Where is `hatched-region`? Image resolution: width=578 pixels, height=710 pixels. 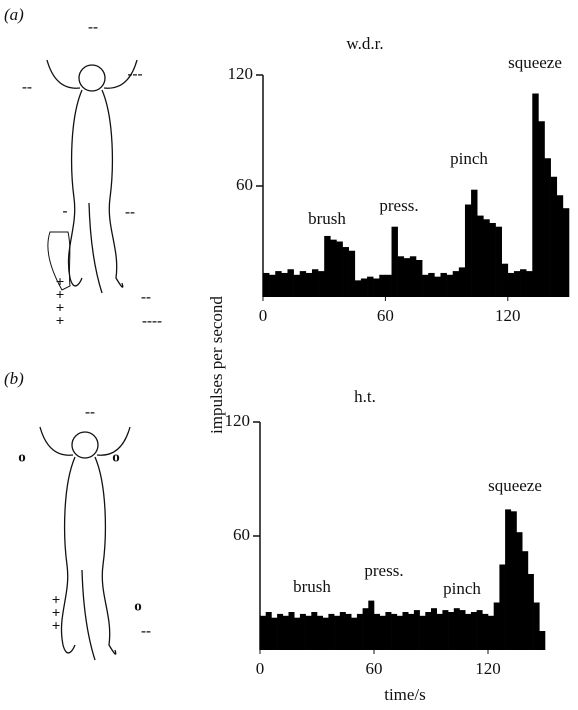 hatched-region is located at coordinates (59, 261).